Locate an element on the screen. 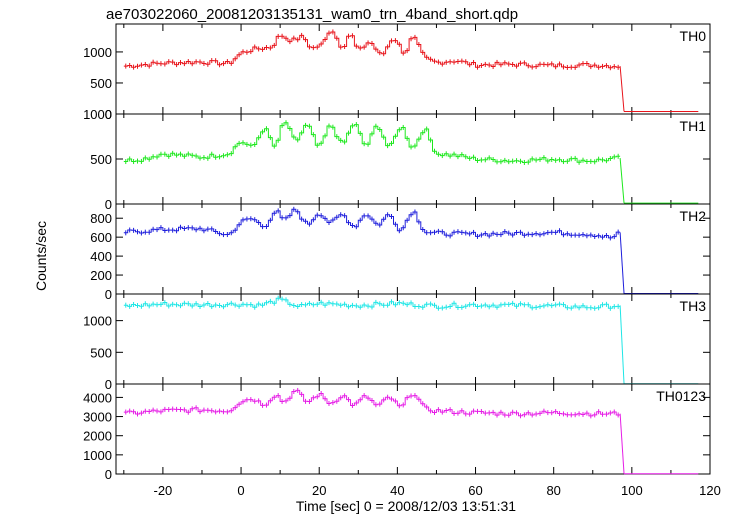 Image resolution: width=737 pixels, height=521 pixels. x-tick-label: 60 is located at coordinates (475, 490).